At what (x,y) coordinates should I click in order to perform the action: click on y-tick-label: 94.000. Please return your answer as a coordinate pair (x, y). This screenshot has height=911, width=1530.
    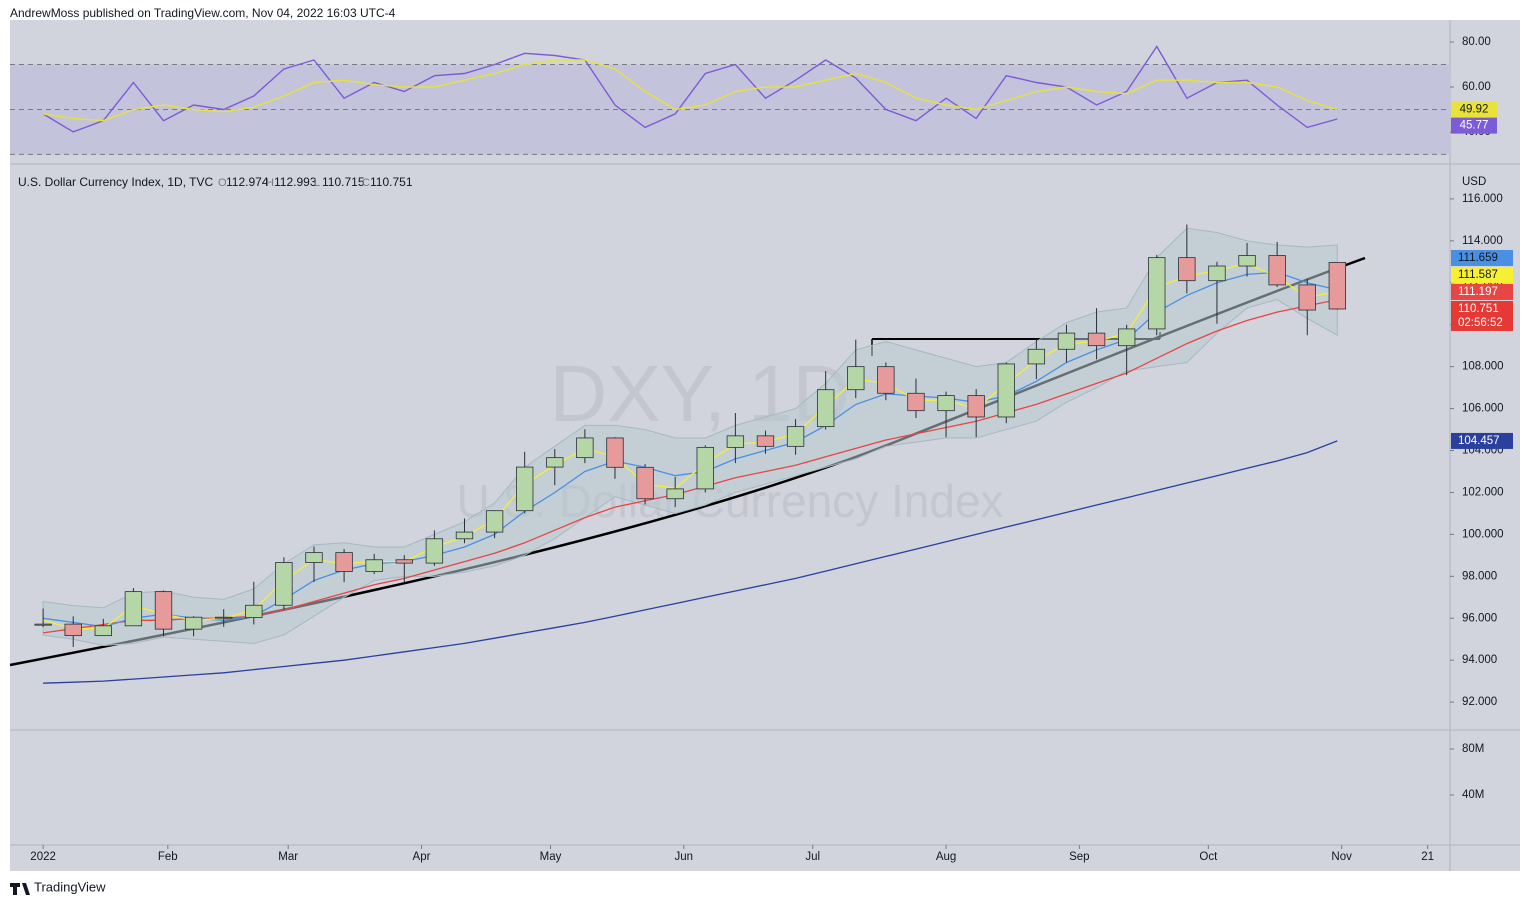
    Looking at the image, I should click on (1479, 660).